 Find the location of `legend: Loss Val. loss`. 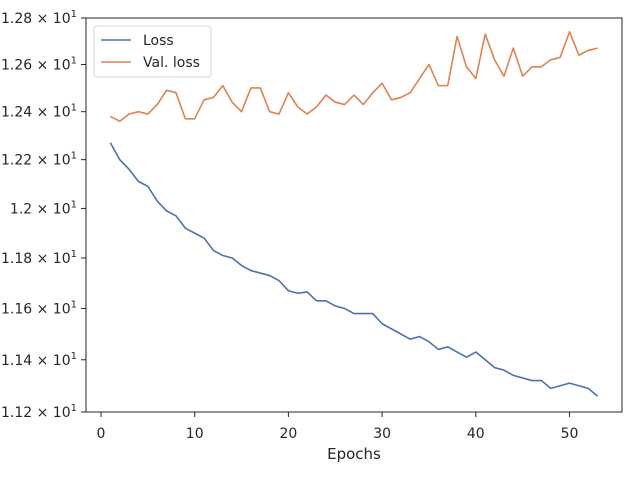

legend: Loss Val. loss is located at coordinates (152, 51).